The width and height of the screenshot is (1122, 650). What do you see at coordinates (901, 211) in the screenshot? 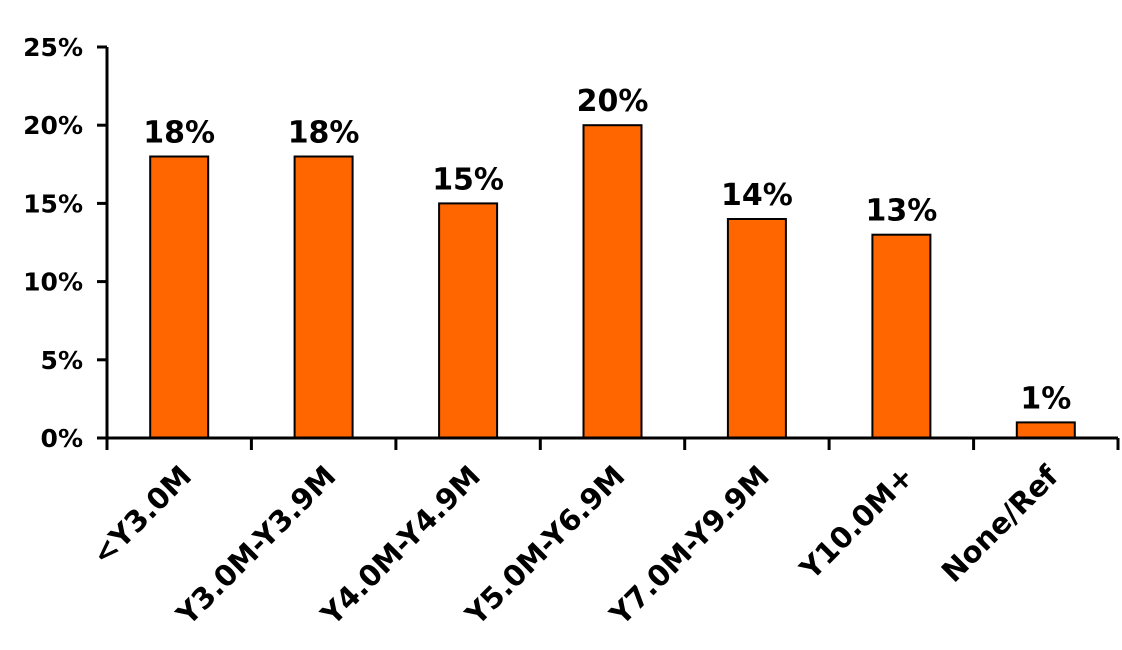
I see `data-label-5: 13%` at bounding box center [901, 211].